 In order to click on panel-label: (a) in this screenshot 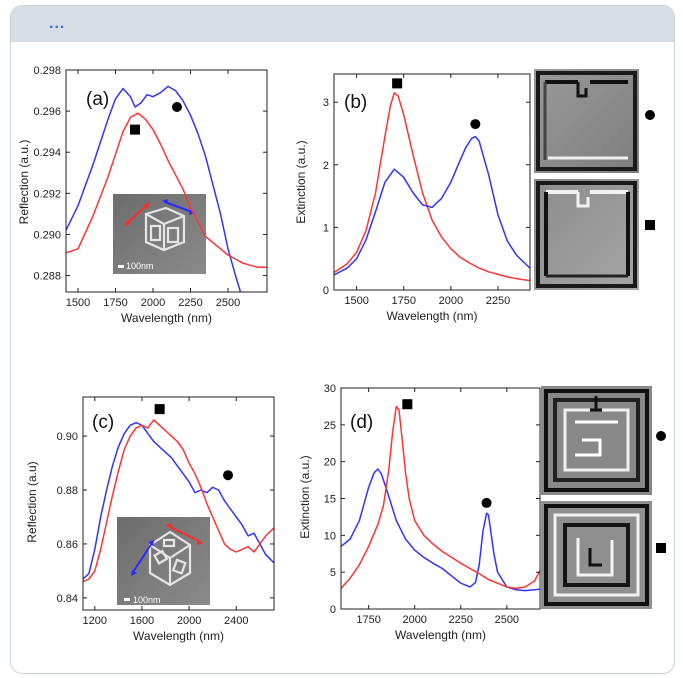, I will do `click(97, 99)`.